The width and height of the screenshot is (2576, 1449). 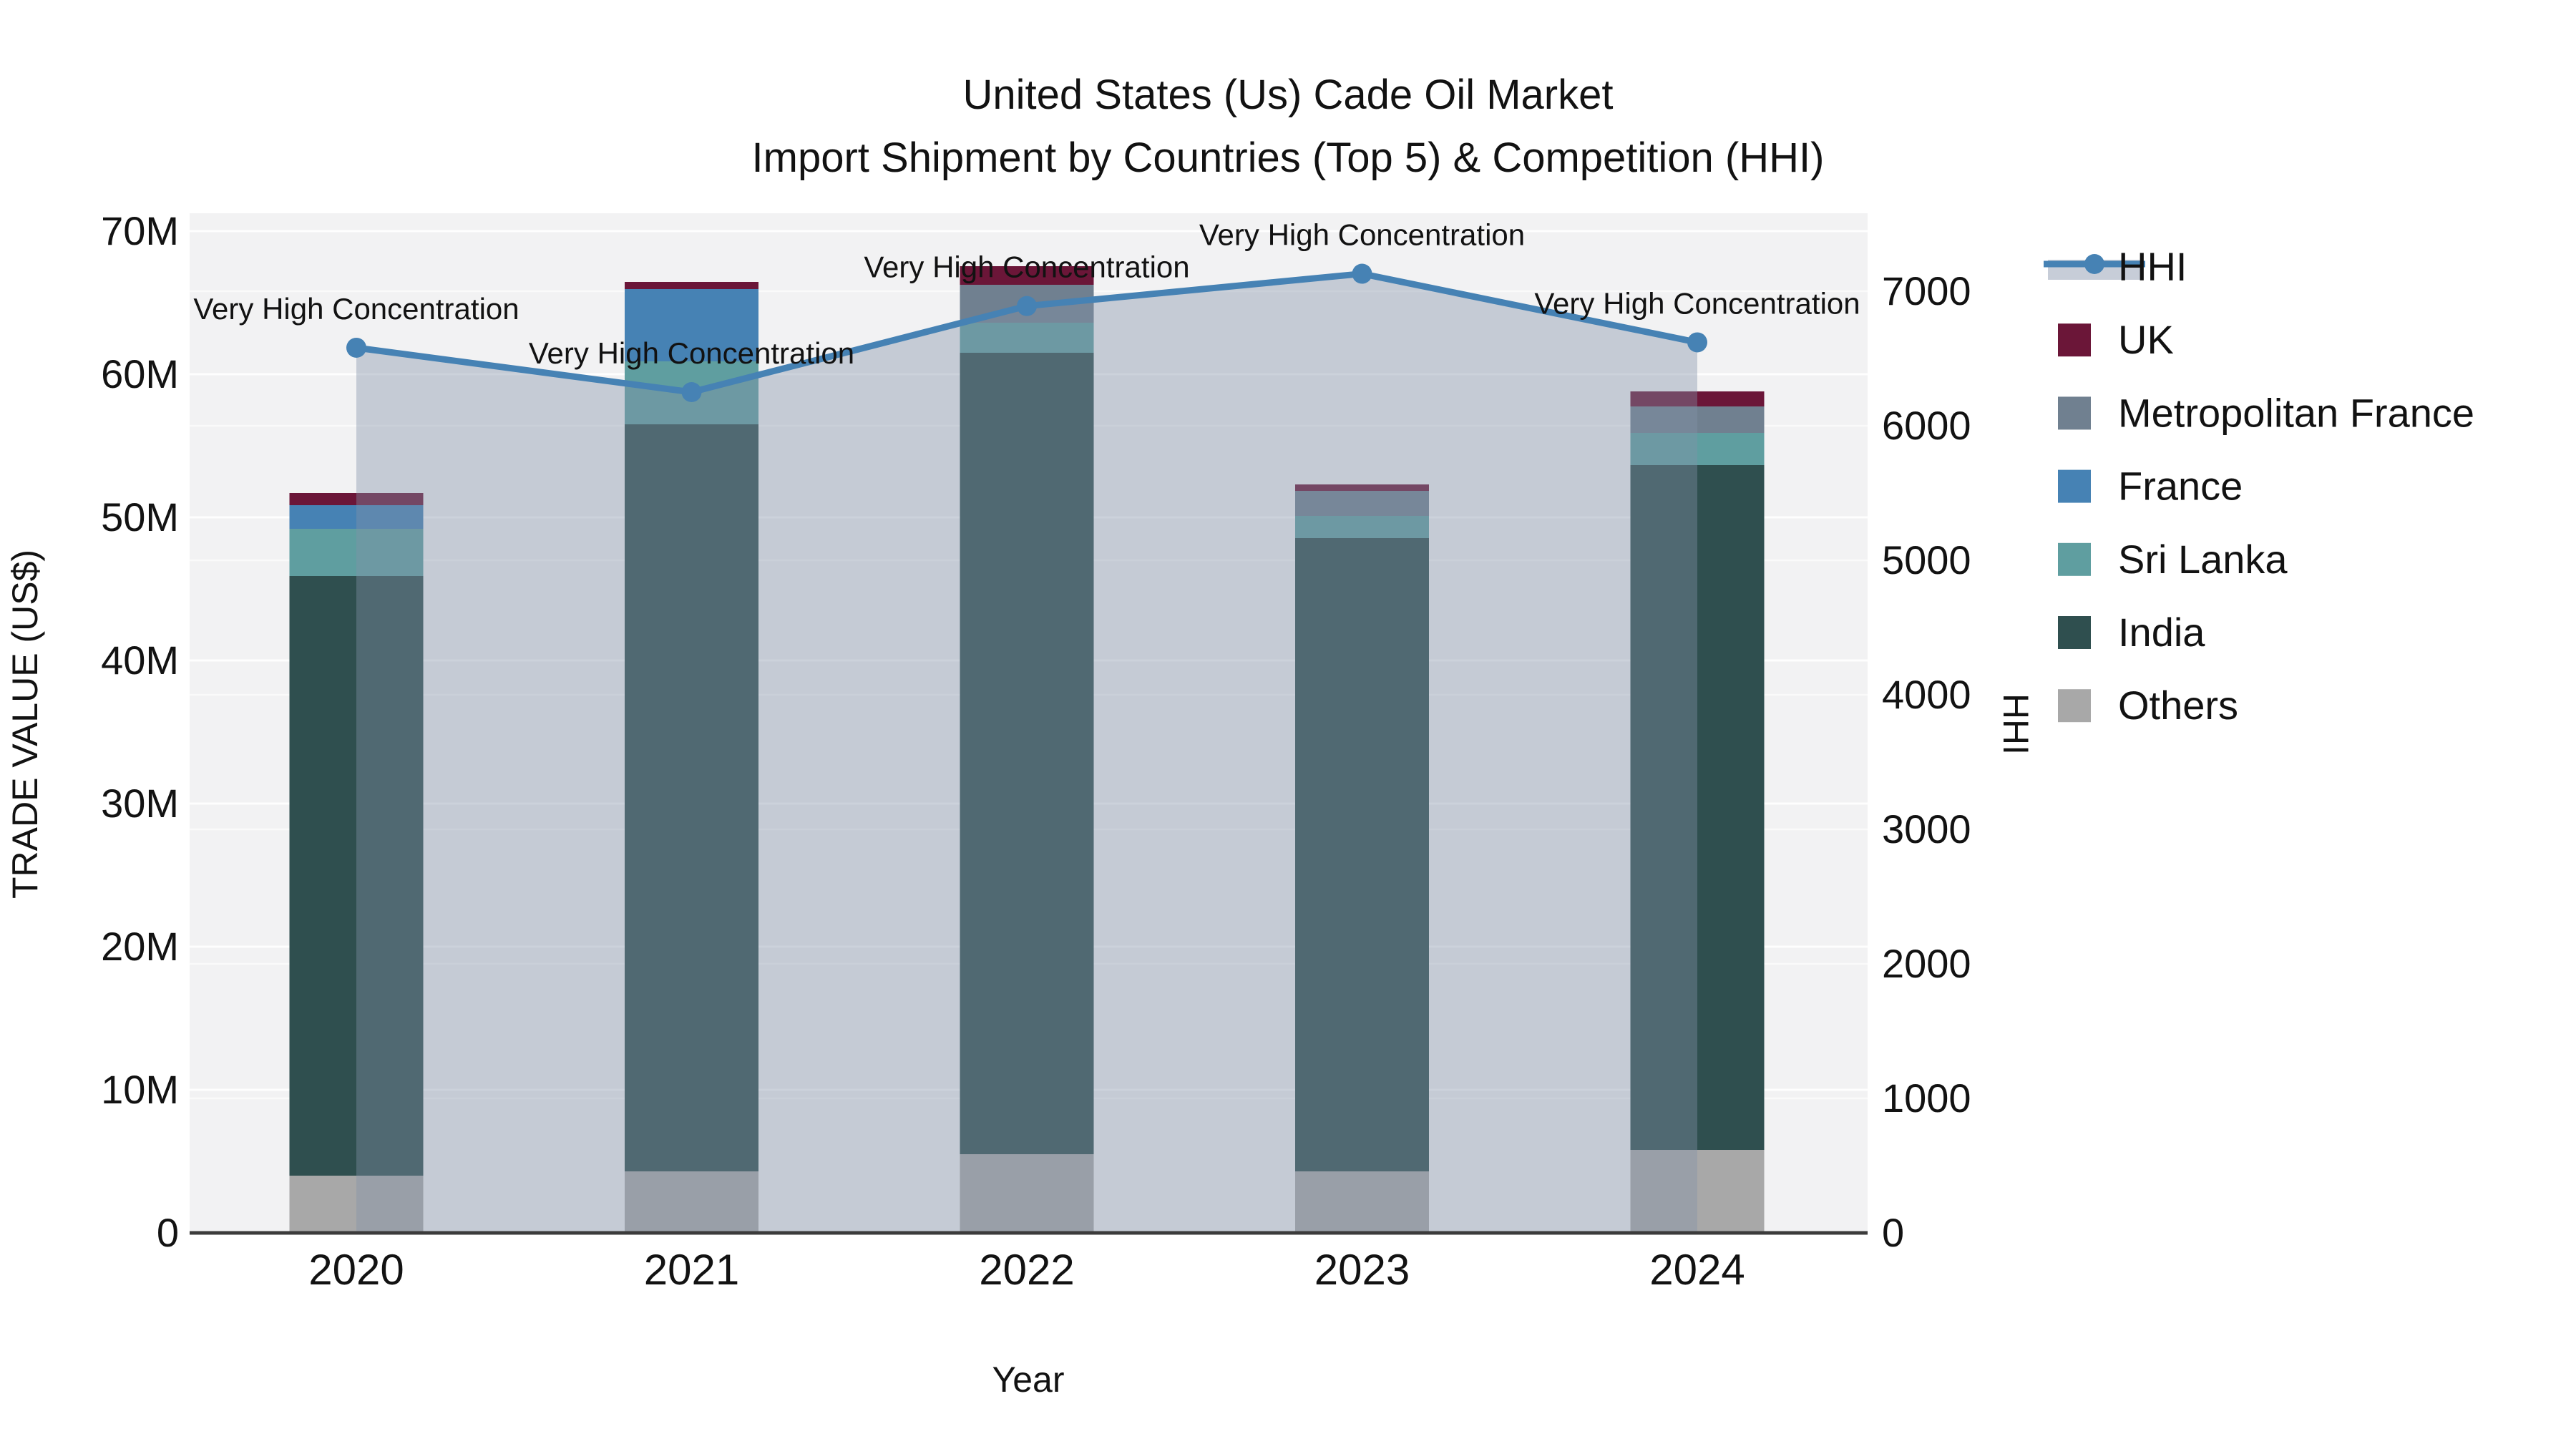 I want to click on left-tick-30M: 30M, so click(x=140, y=803).